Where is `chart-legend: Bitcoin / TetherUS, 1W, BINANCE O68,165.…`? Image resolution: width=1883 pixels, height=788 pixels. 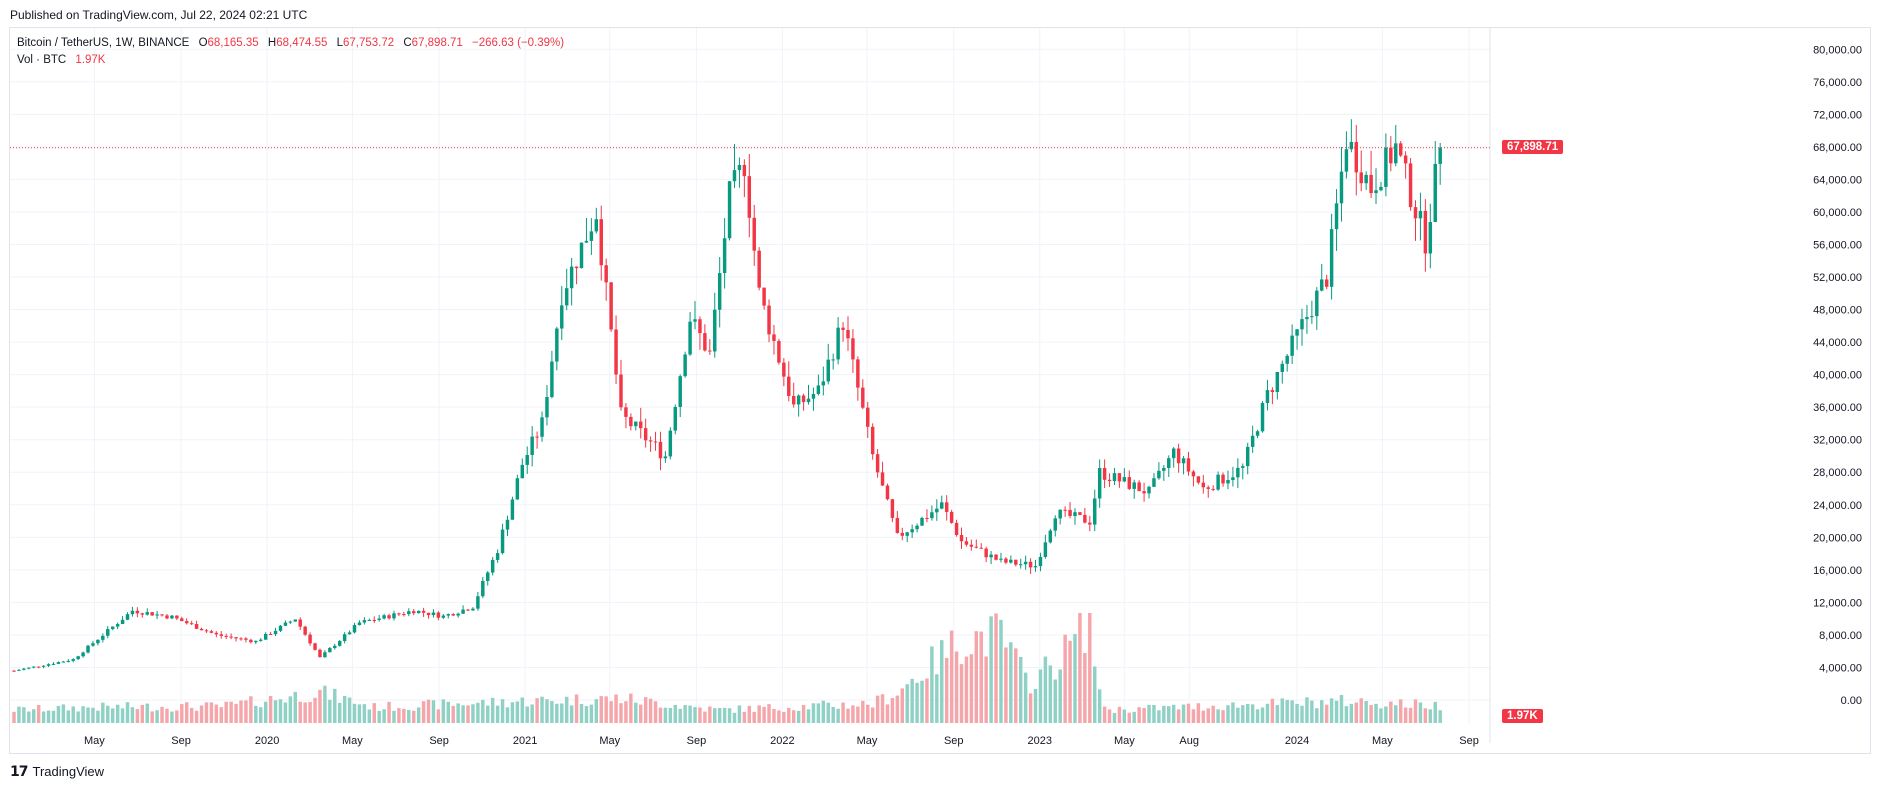 chart-legend: Bitcoin / TetherUS, 1W, BINANCE O68,165.… is located at coordinates (290, 52).